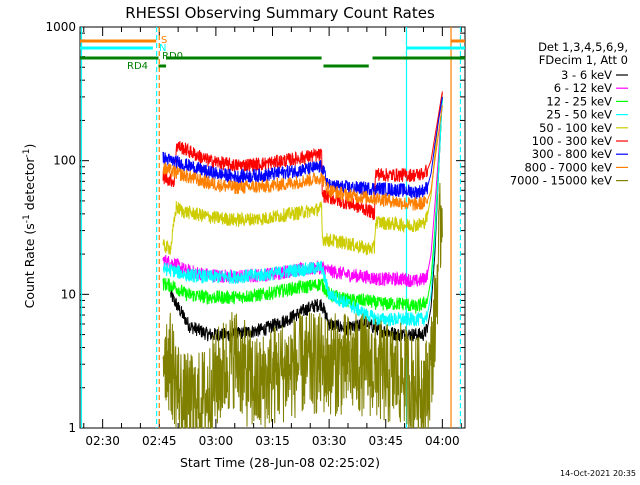 This screenshot has height=485, width=640. I want to click on x-tick-label: 03:00, so click(216, 441).